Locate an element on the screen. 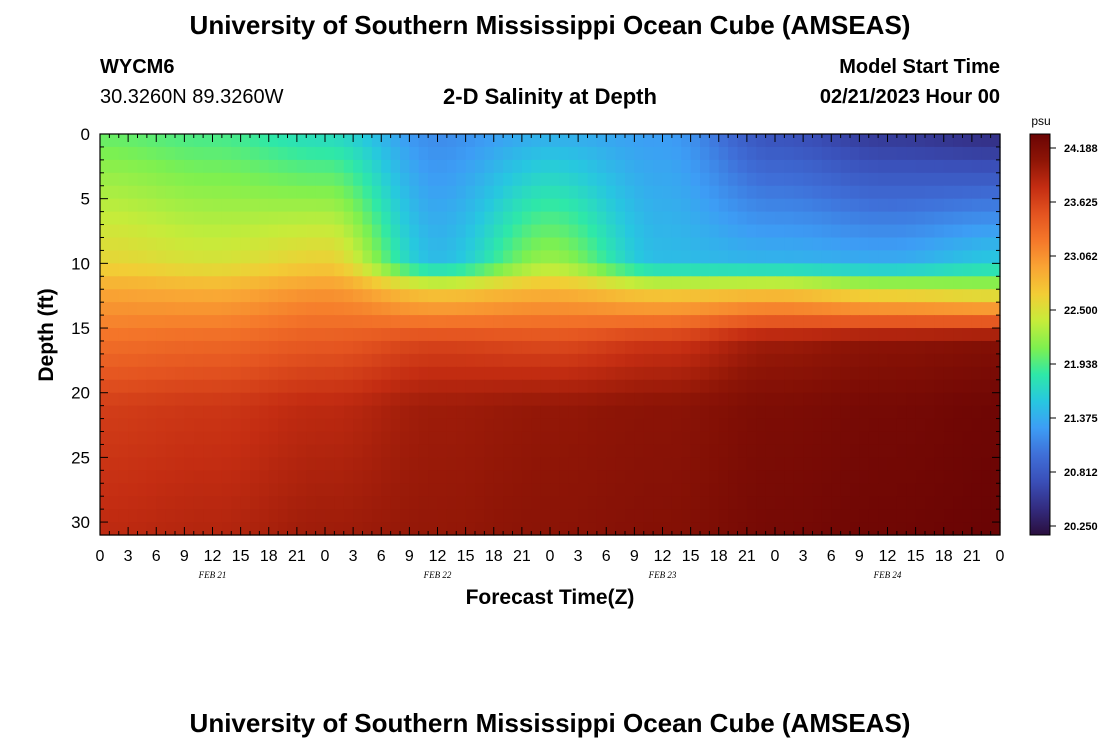 The width and height of the screenshot is (1100, 750). x-tick-label: 15 is located at coordinates (916, 556).